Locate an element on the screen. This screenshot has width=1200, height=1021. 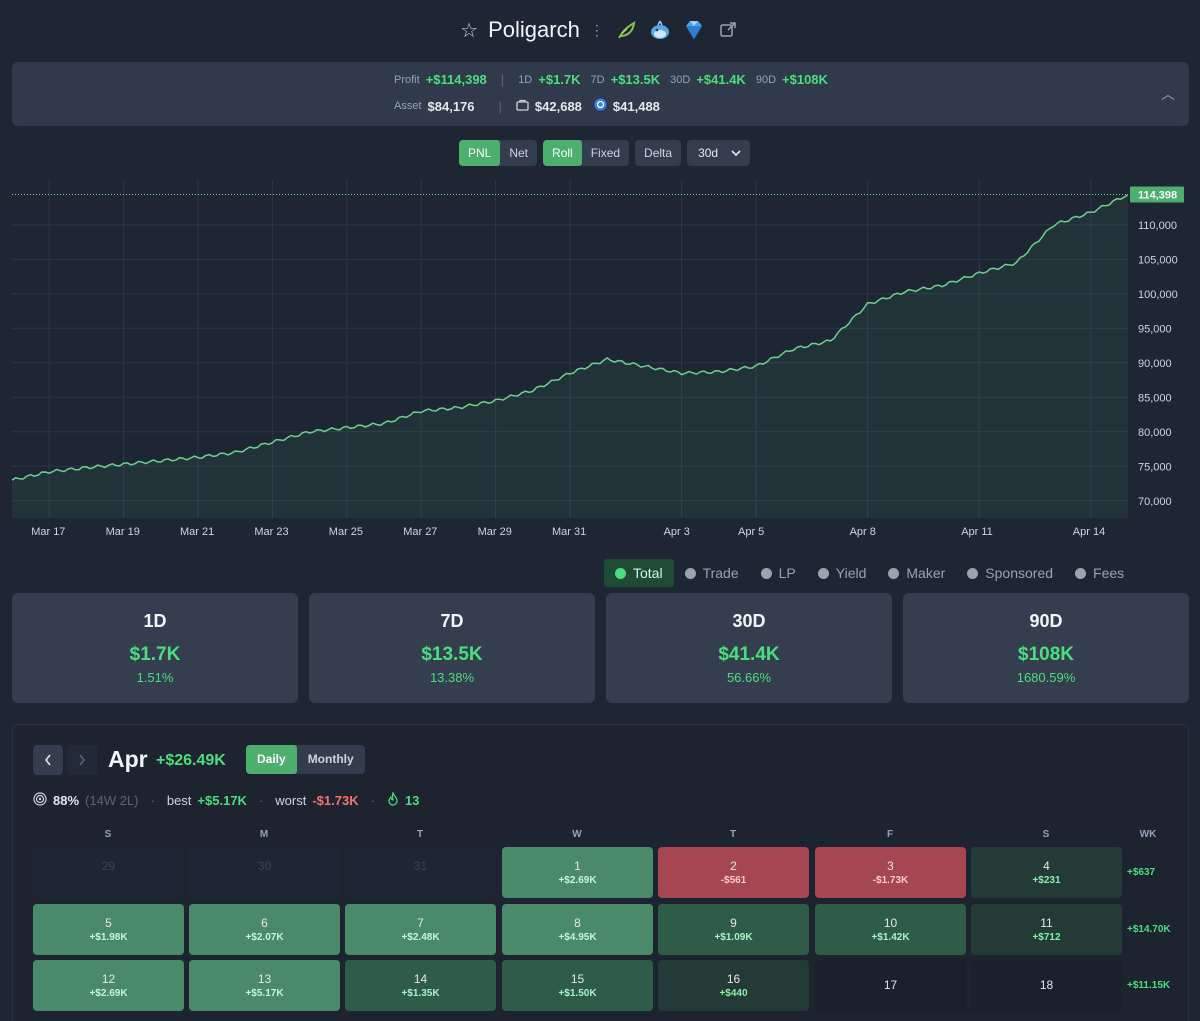
win-loss-record: (14W 2L) is located at coordinates (112, 800).